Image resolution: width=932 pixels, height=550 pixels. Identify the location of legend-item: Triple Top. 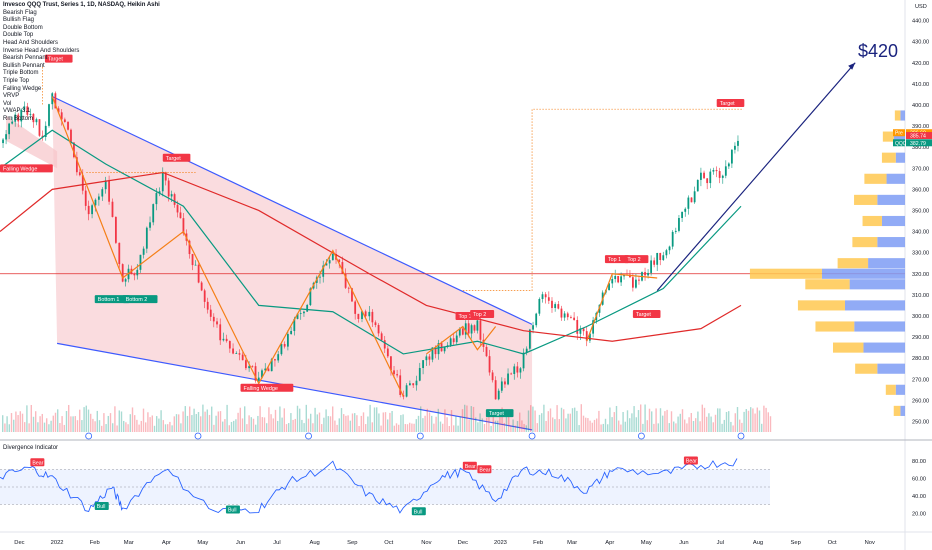
(16, 80).